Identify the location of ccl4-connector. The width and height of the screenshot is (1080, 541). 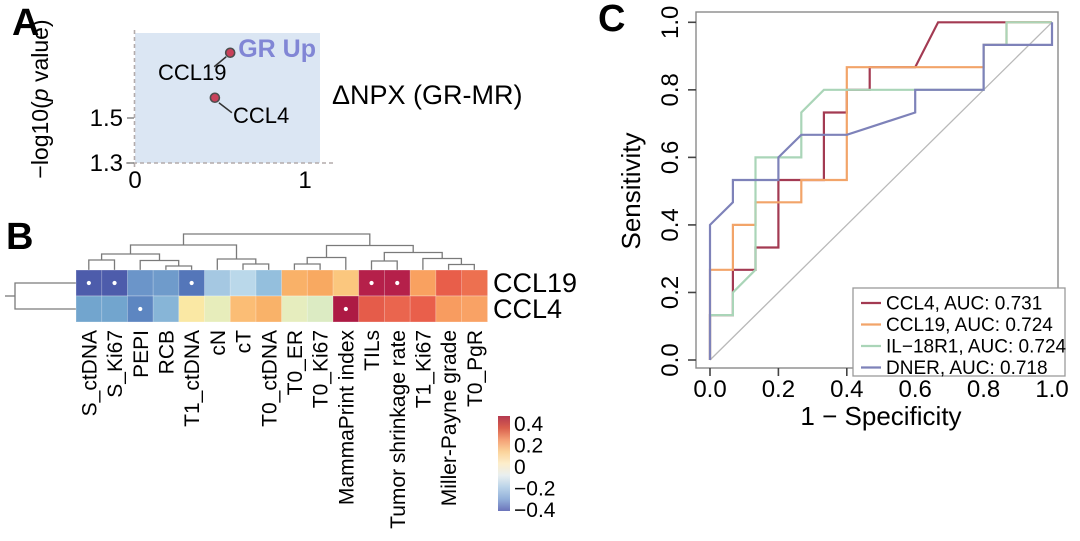
(225, 108).